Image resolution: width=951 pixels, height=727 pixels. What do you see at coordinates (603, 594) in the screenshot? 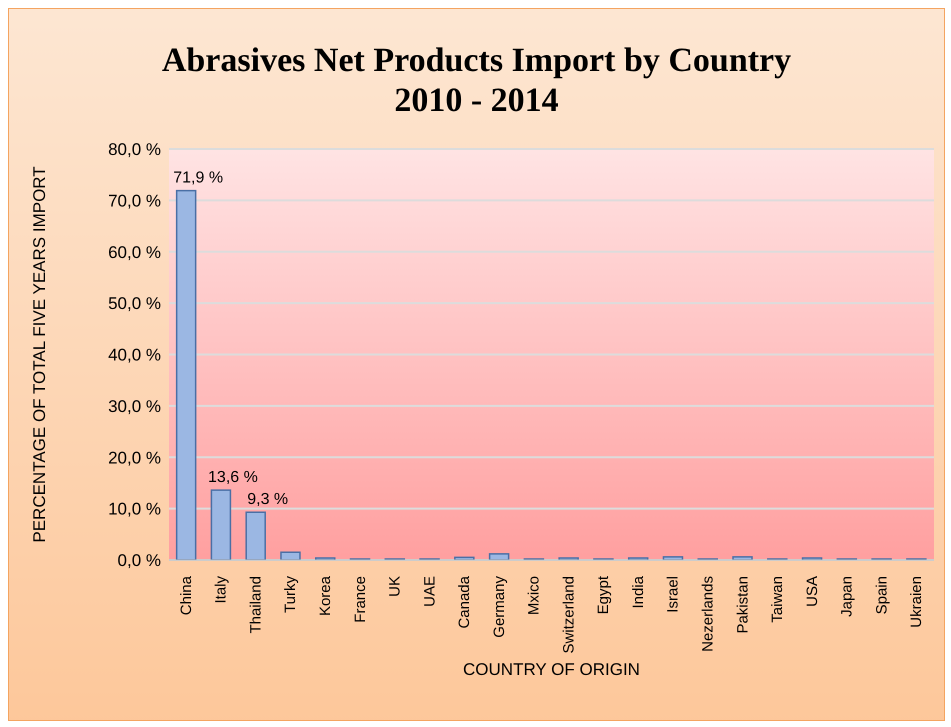
I see `x-tick-label: Egypt` at bounding box center [603, 594].